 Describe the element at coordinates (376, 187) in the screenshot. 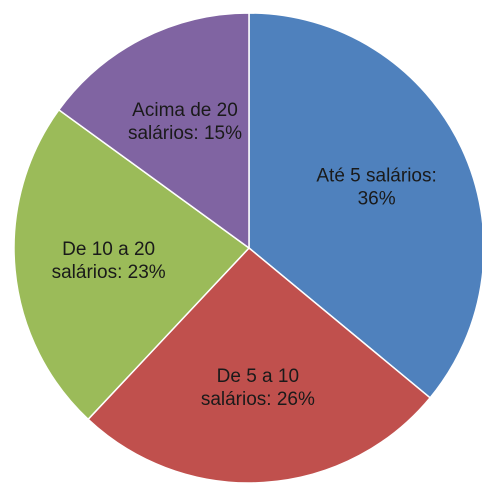

I see `data-label: Até 5 salários: 36%` at that location.